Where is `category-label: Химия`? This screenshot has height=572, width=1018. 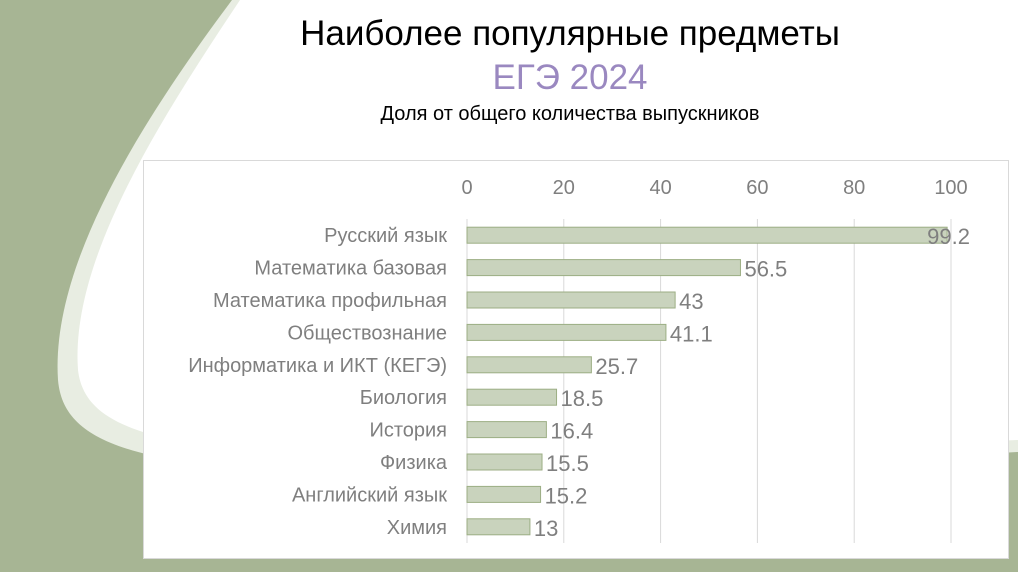
category-label: Химия is located at coordinates (417, 528).